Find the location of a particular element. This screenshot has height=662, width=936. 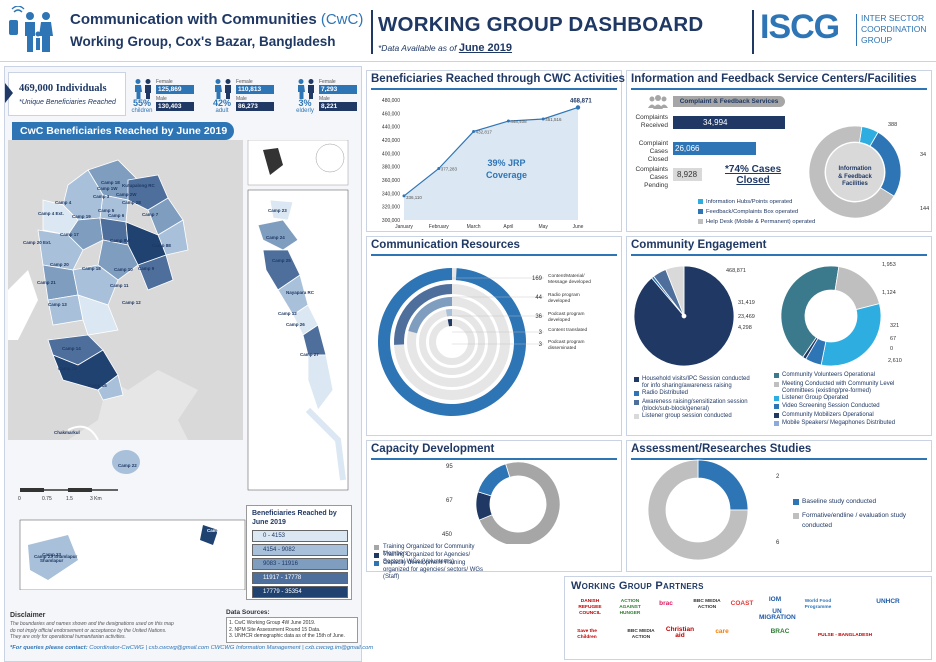

reach-data-label: 432,817 is located at coordinates (484, 131).